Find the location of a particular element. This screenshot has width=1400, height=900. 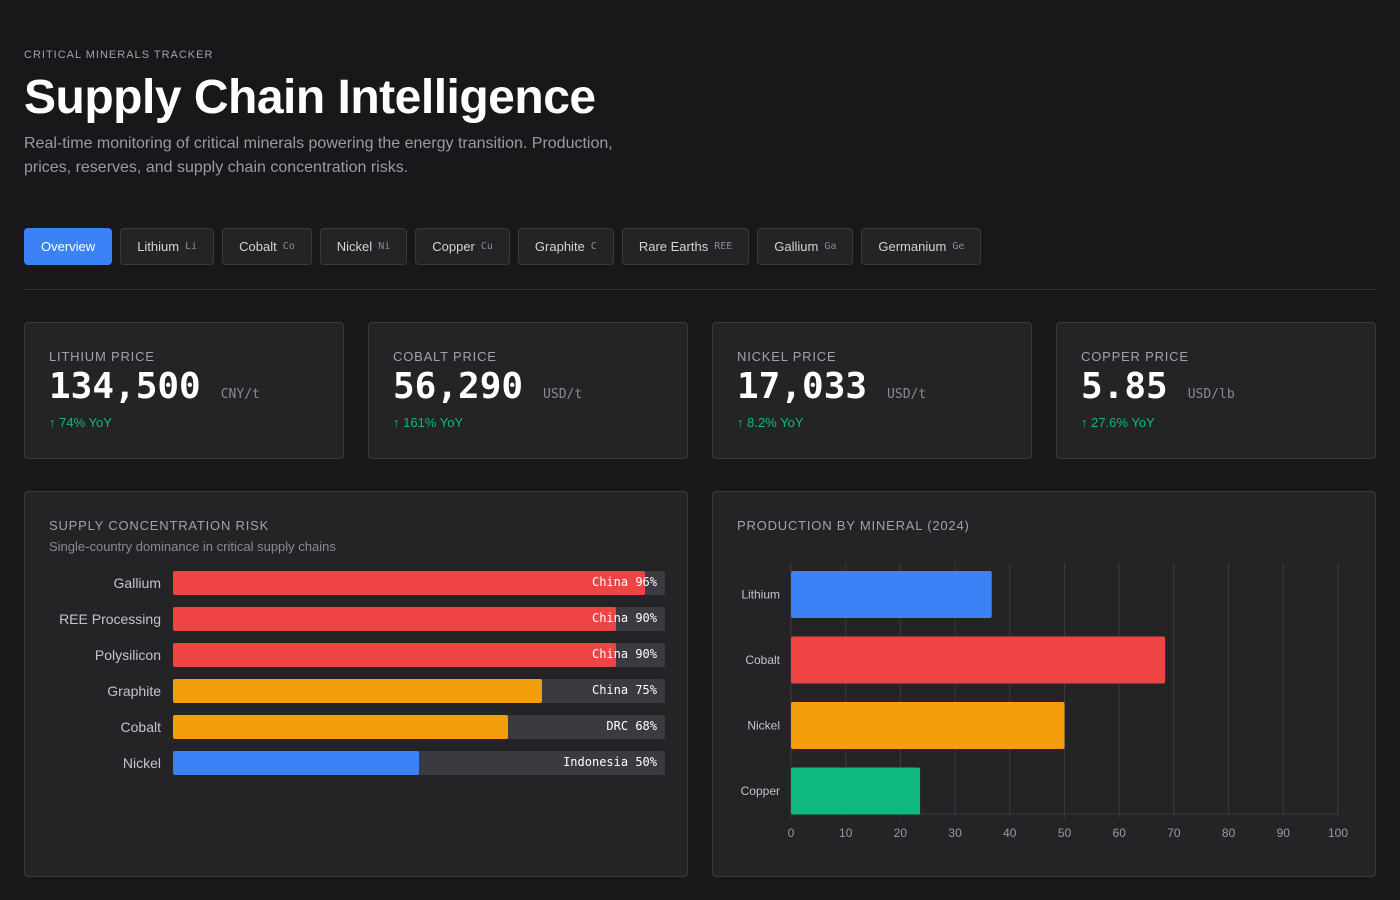

tab-gallium: Gallium Ga is located at coordinates (805, 246).